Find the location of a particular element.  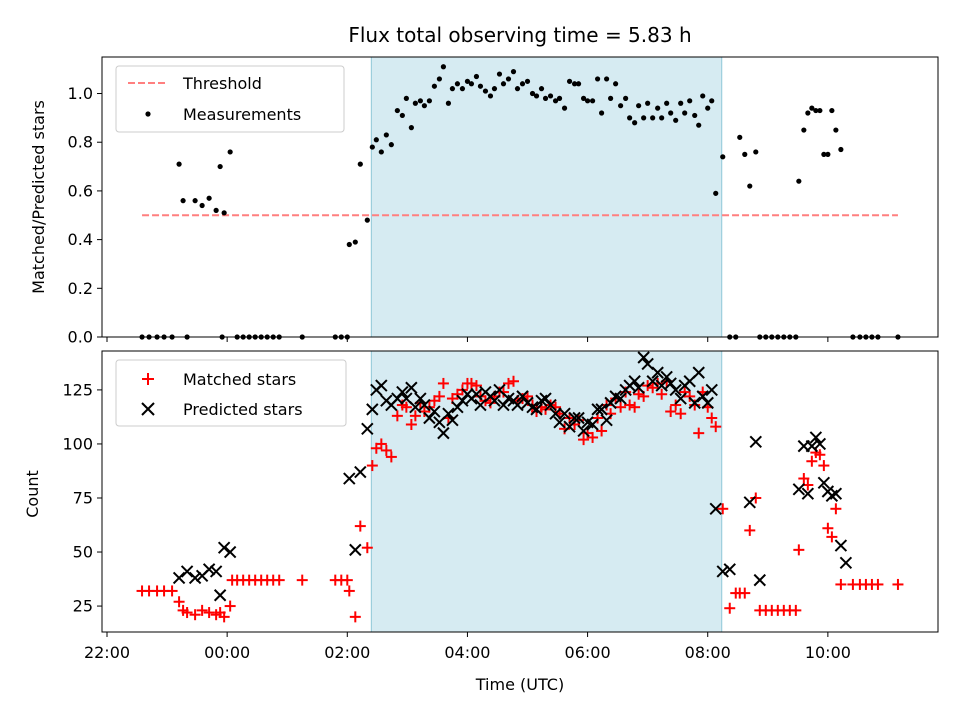

matched-legend-swatch is located at coordinates (148, 379).